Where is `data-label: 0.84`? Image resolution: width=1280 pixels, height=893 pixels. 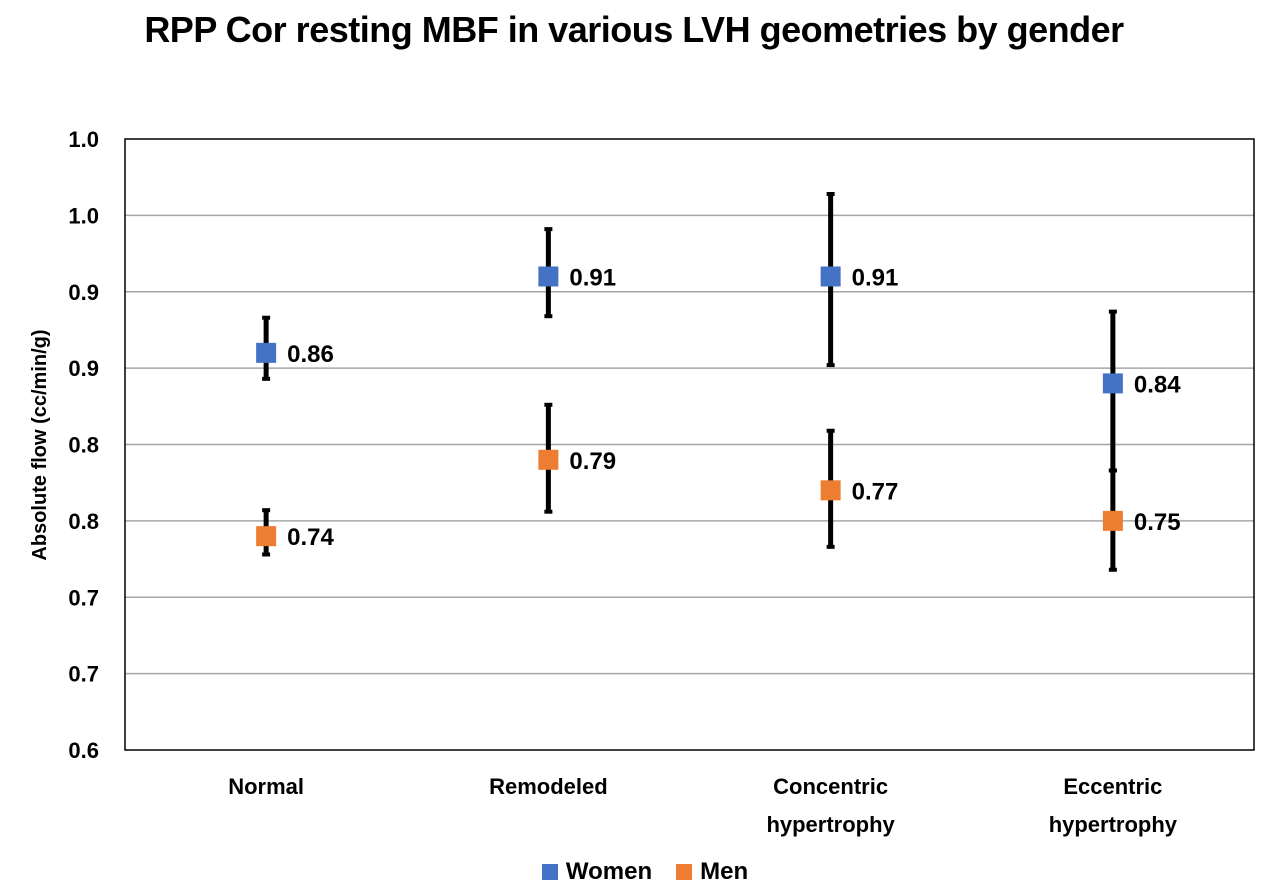 data-label: 0.84 is located at coordinates (1157, 384).